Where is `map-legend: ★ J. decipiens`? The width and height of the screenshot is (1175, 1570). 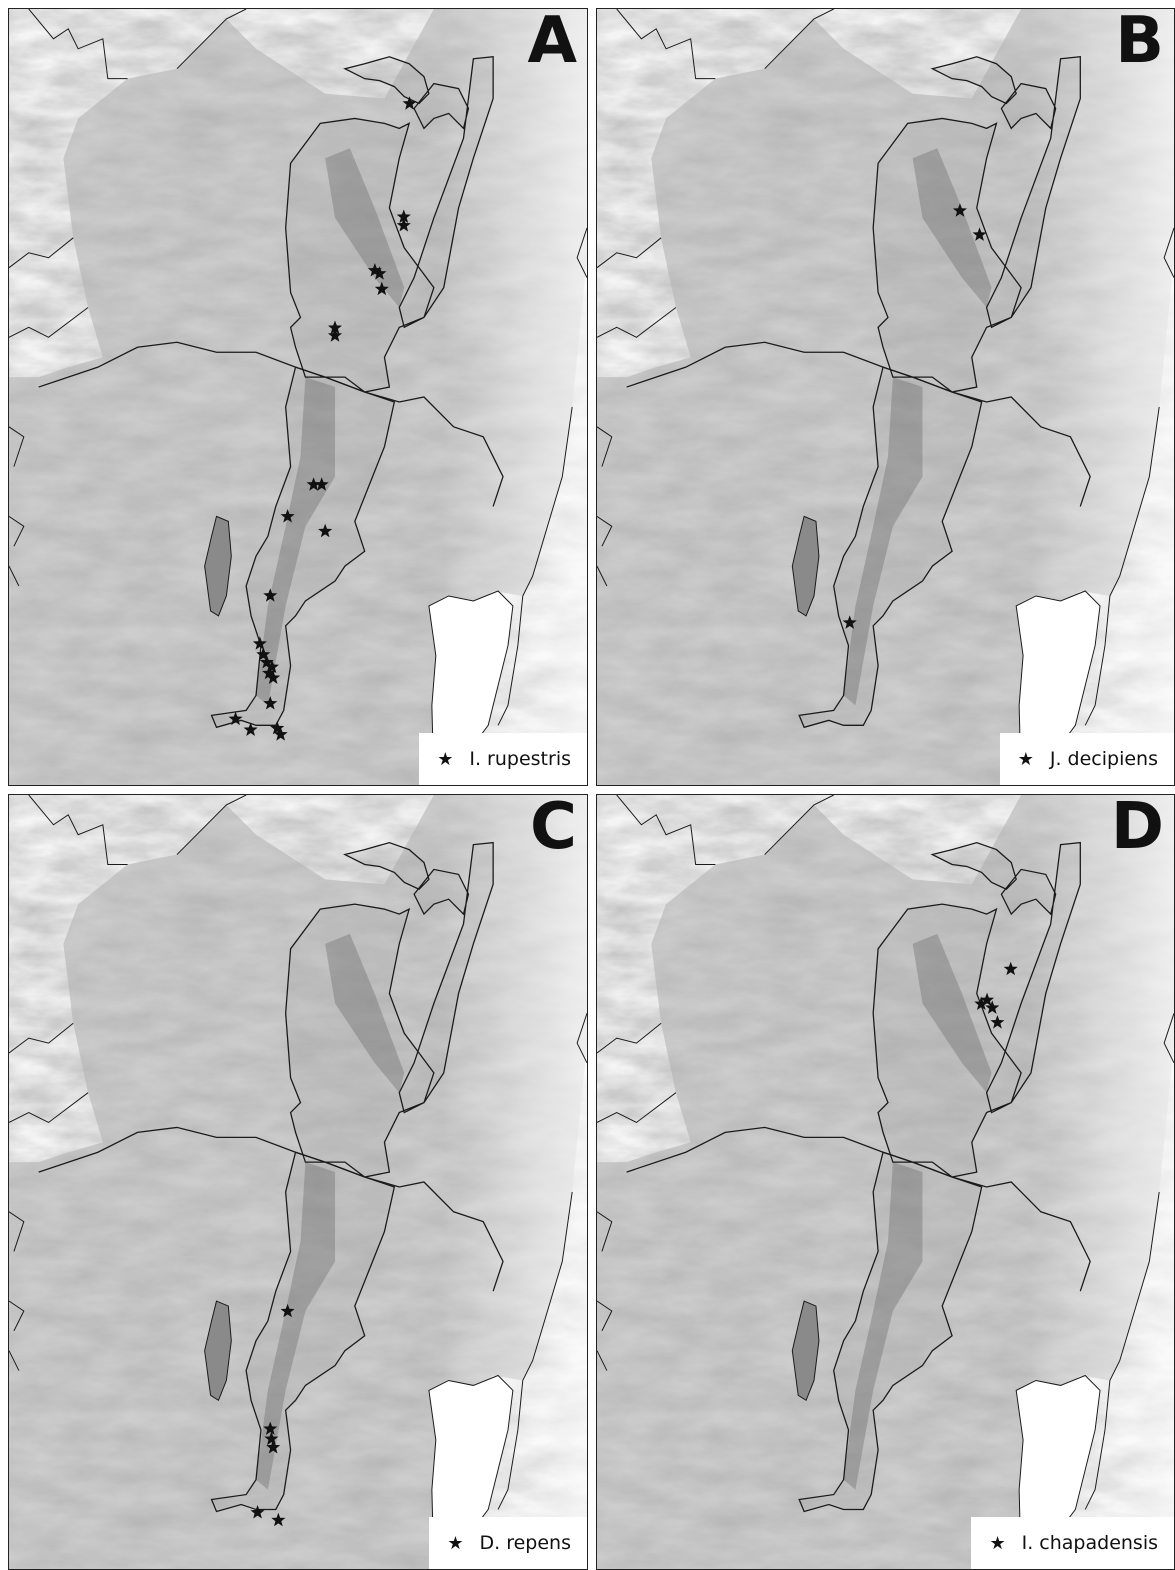 map-legend: ★ J. decipiens is located at coordinates (1086, 759).